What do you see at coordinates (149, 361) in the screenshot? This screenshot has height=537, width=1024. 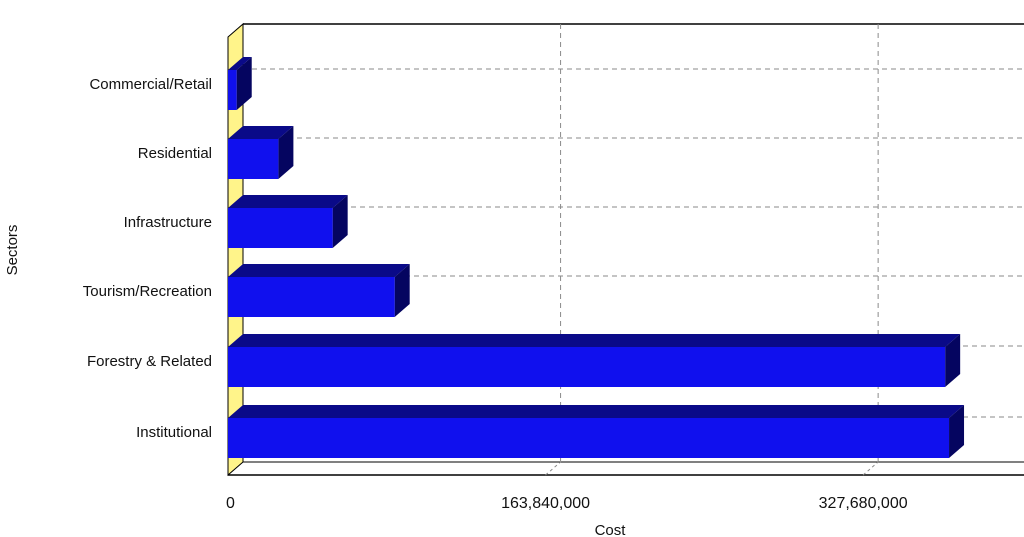 I see `category-label: Forestry & Related` at bounding box center [149, 361].